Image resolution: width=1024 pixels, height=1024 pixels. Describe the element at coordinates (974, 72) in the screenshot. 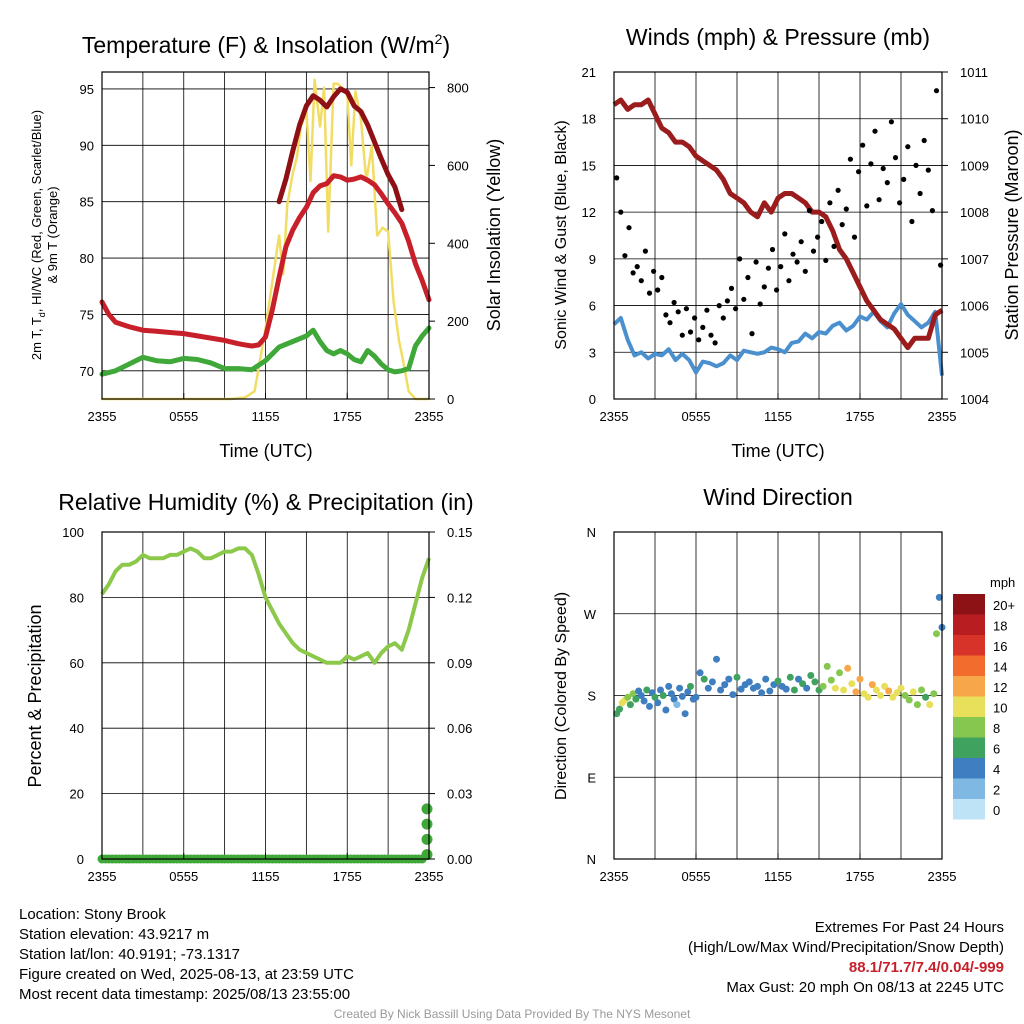

I see `y2-tick-label: 1011` at that location.